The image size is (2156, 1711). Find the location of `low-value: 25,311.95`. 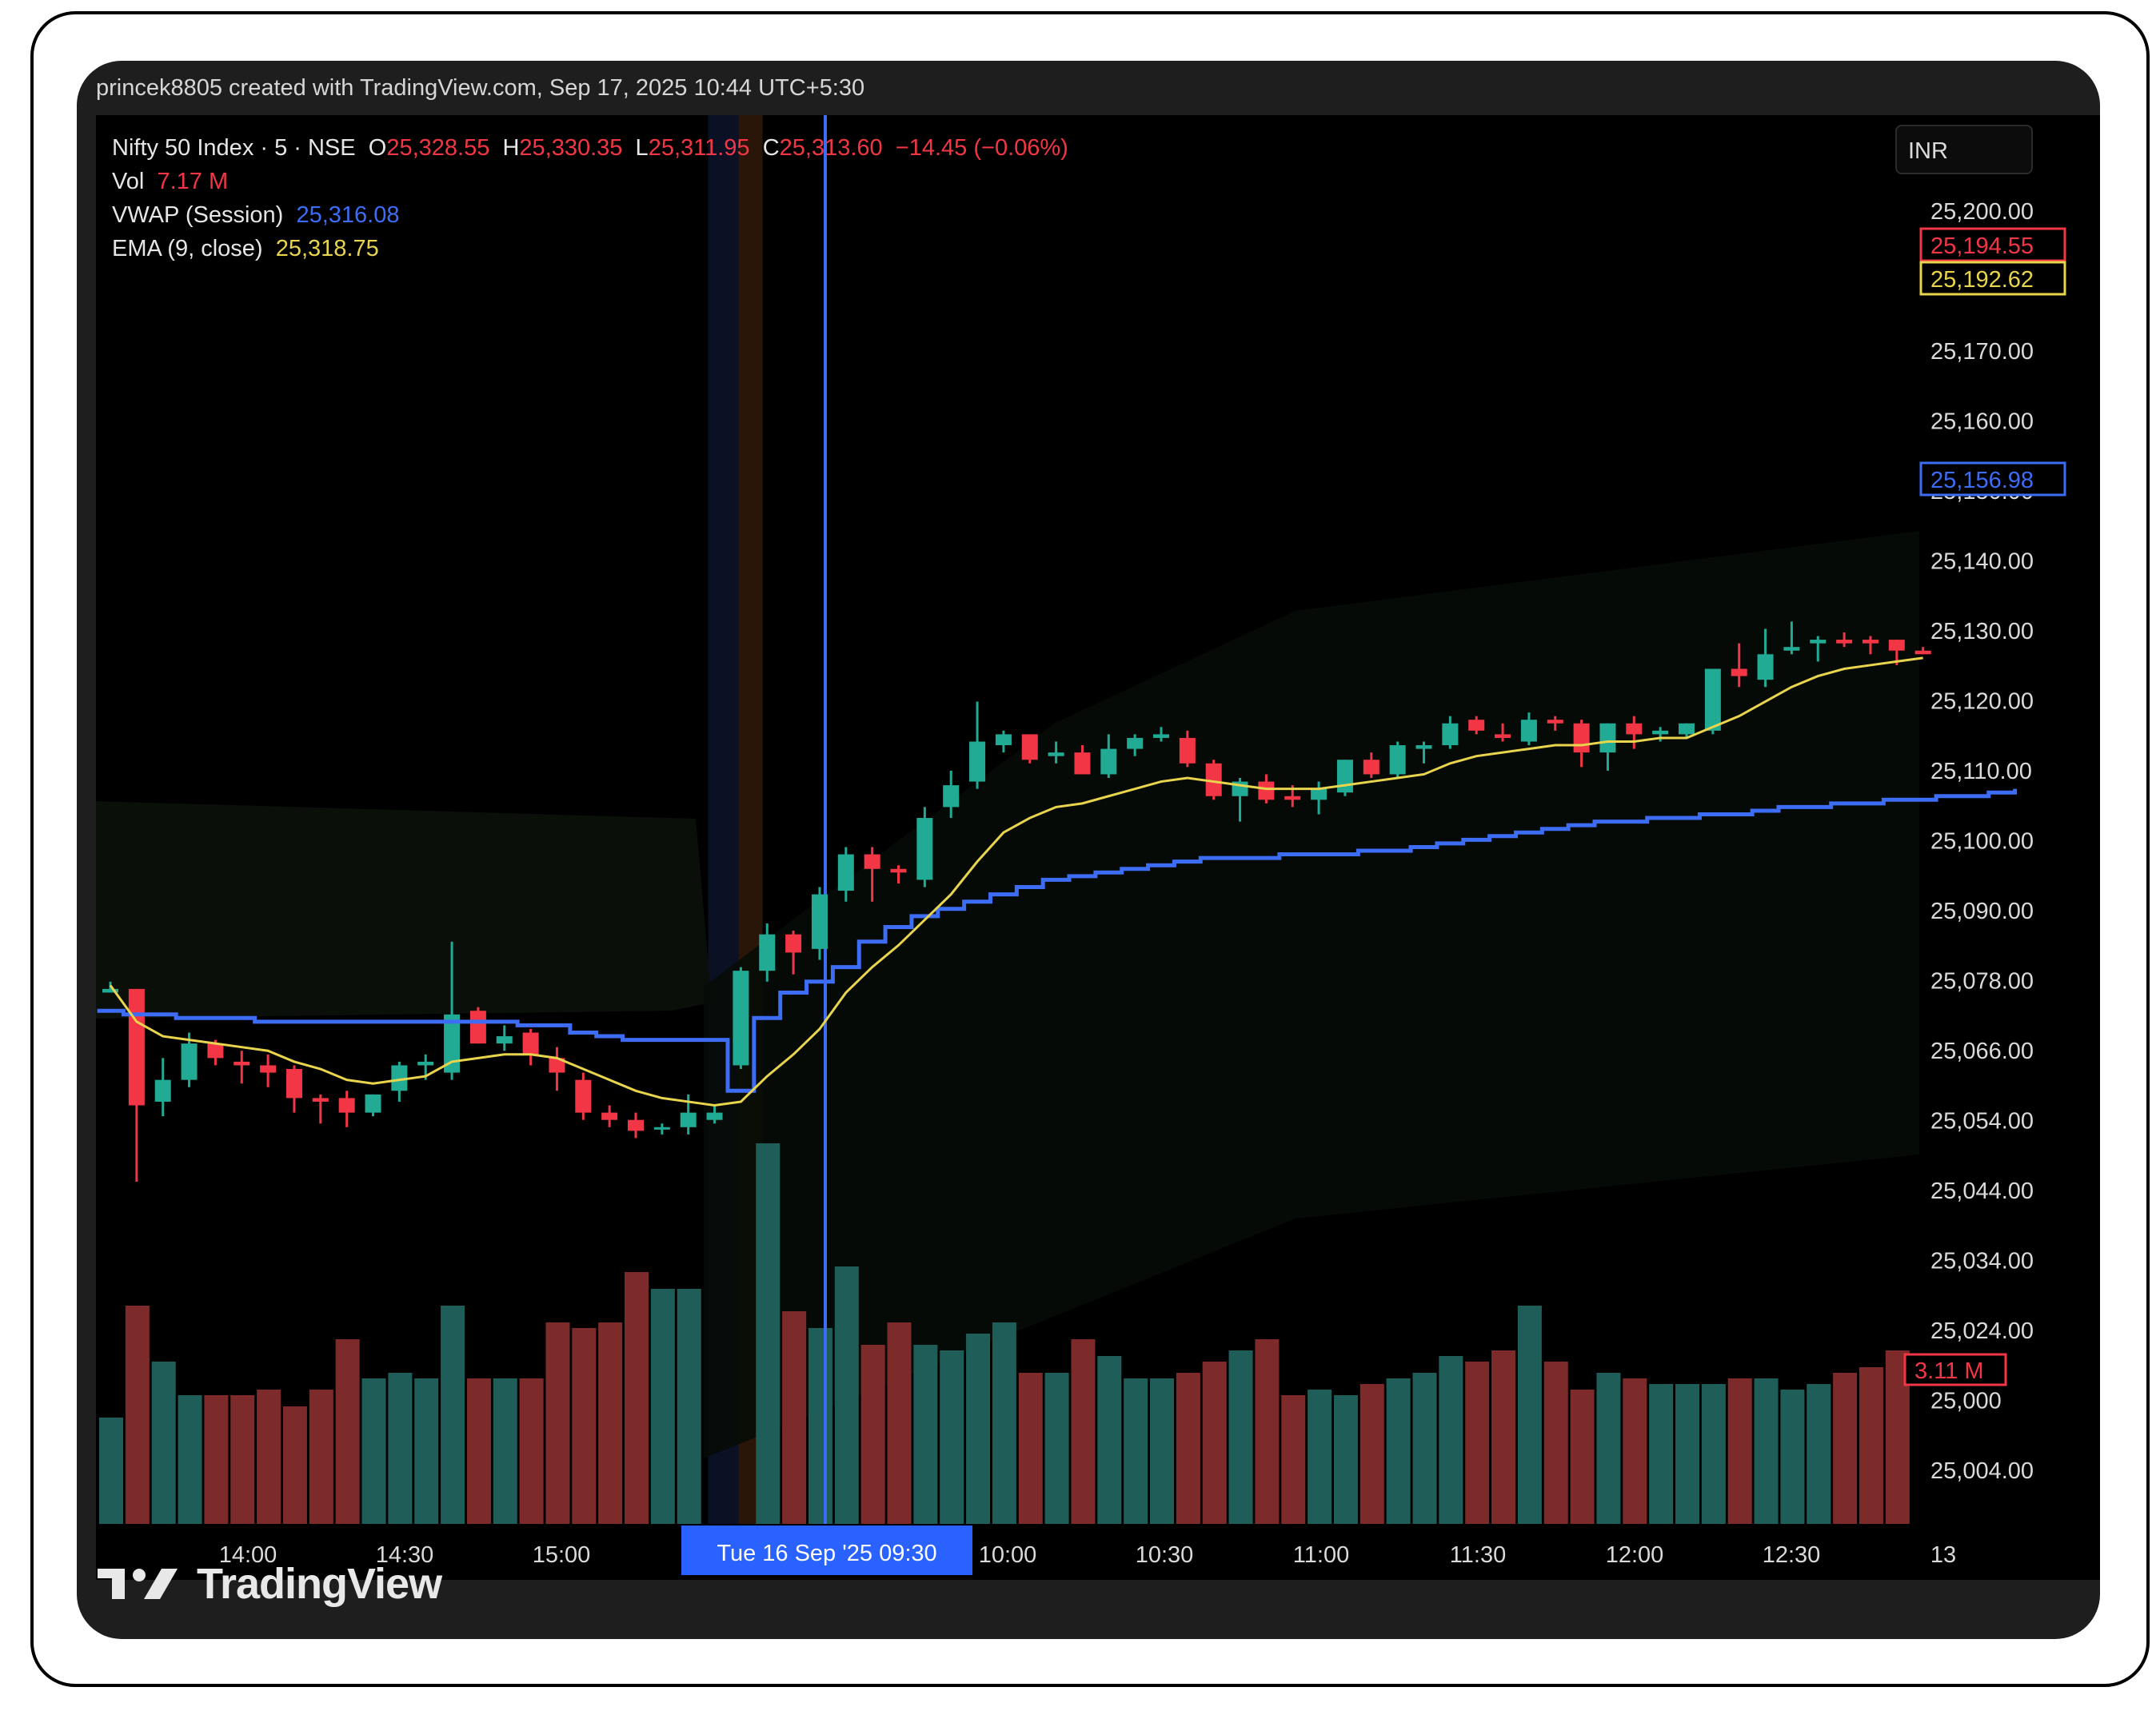

low-value: 25,311.95 is located at coordinates (699, 148).